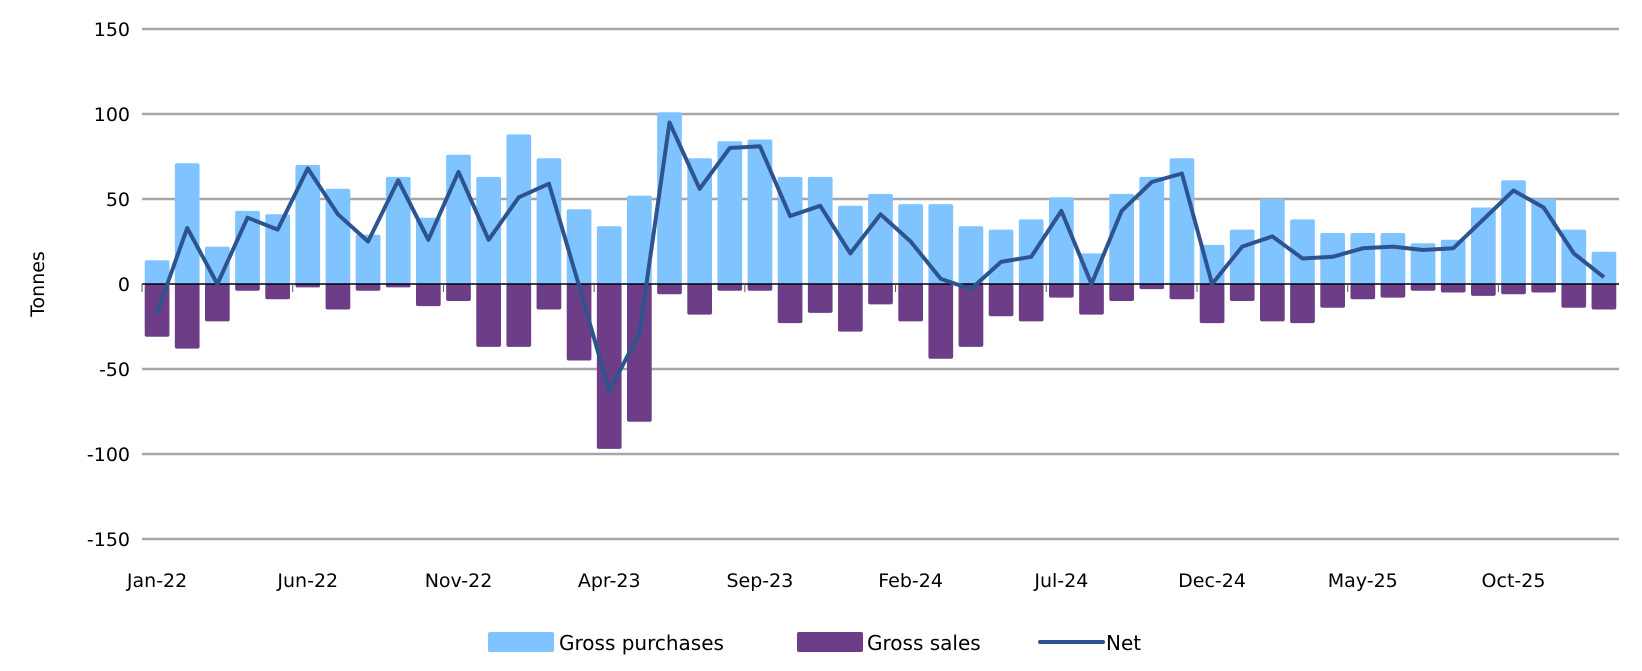  Describe the element at coordinates (307, 581) in the screenshot. I see `x-tick-label: Jun-22` at that location.